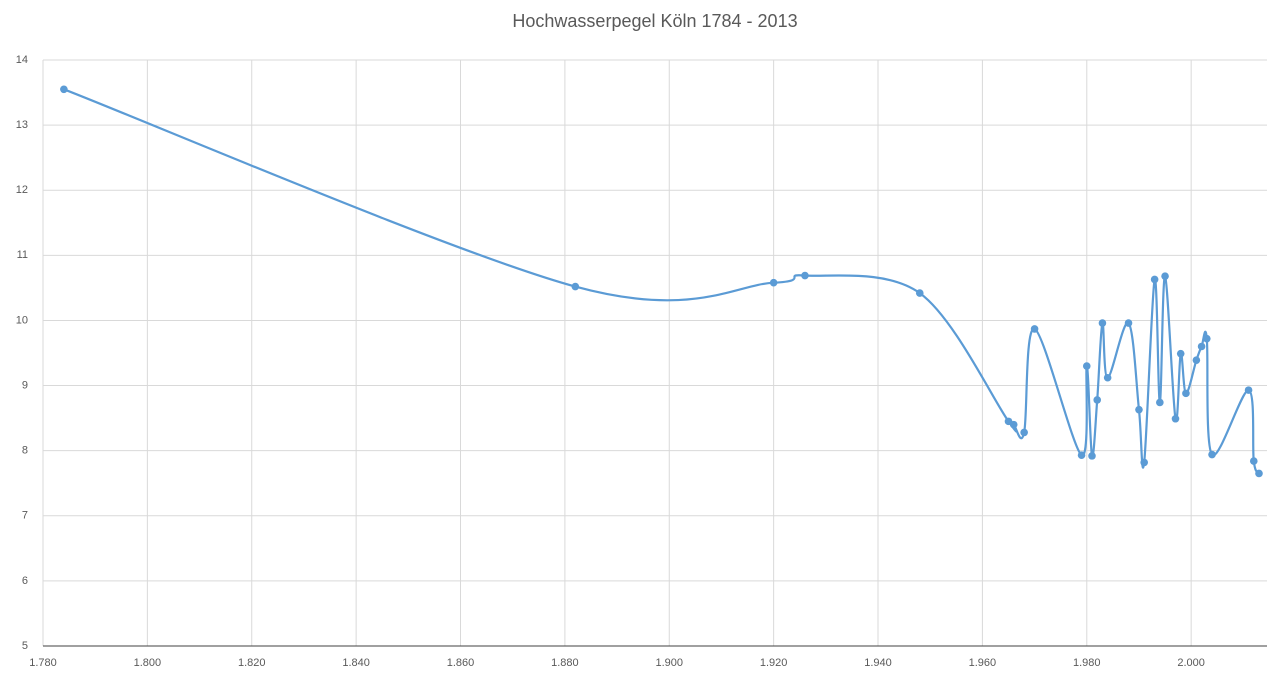 This screenshot has width=1267, height=675. Describe the element at coordinates (22, 125) in the screenshot. I see `y-tick-label: 13` at that location.